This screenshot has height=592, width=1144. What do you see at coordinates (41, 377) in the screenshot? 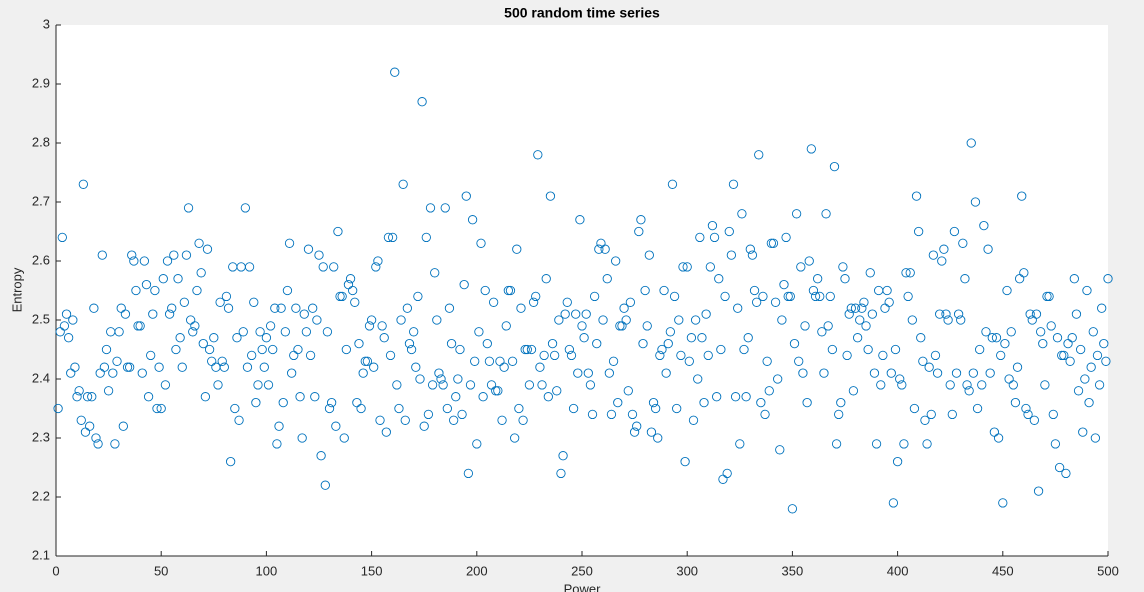
I see `y-tick-label: 2.4` at bounding box center [41, 377].